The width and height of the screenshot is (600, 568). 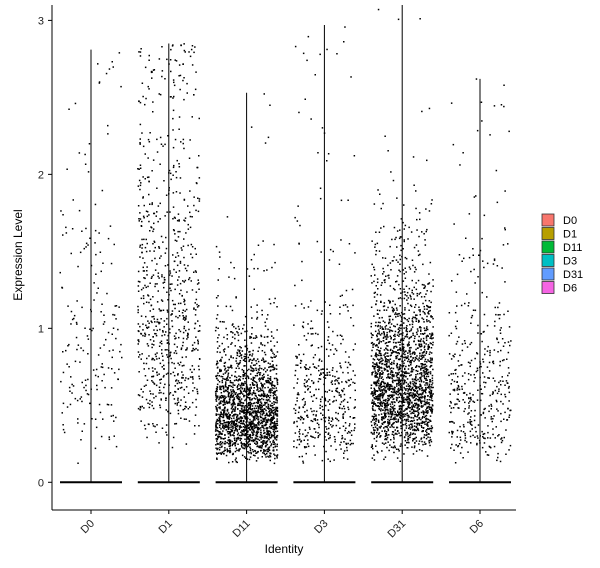 What do you see at coordinates (324, 255) in the screenshot?
I see `series-D3-points` at bounding box center [324, 255].